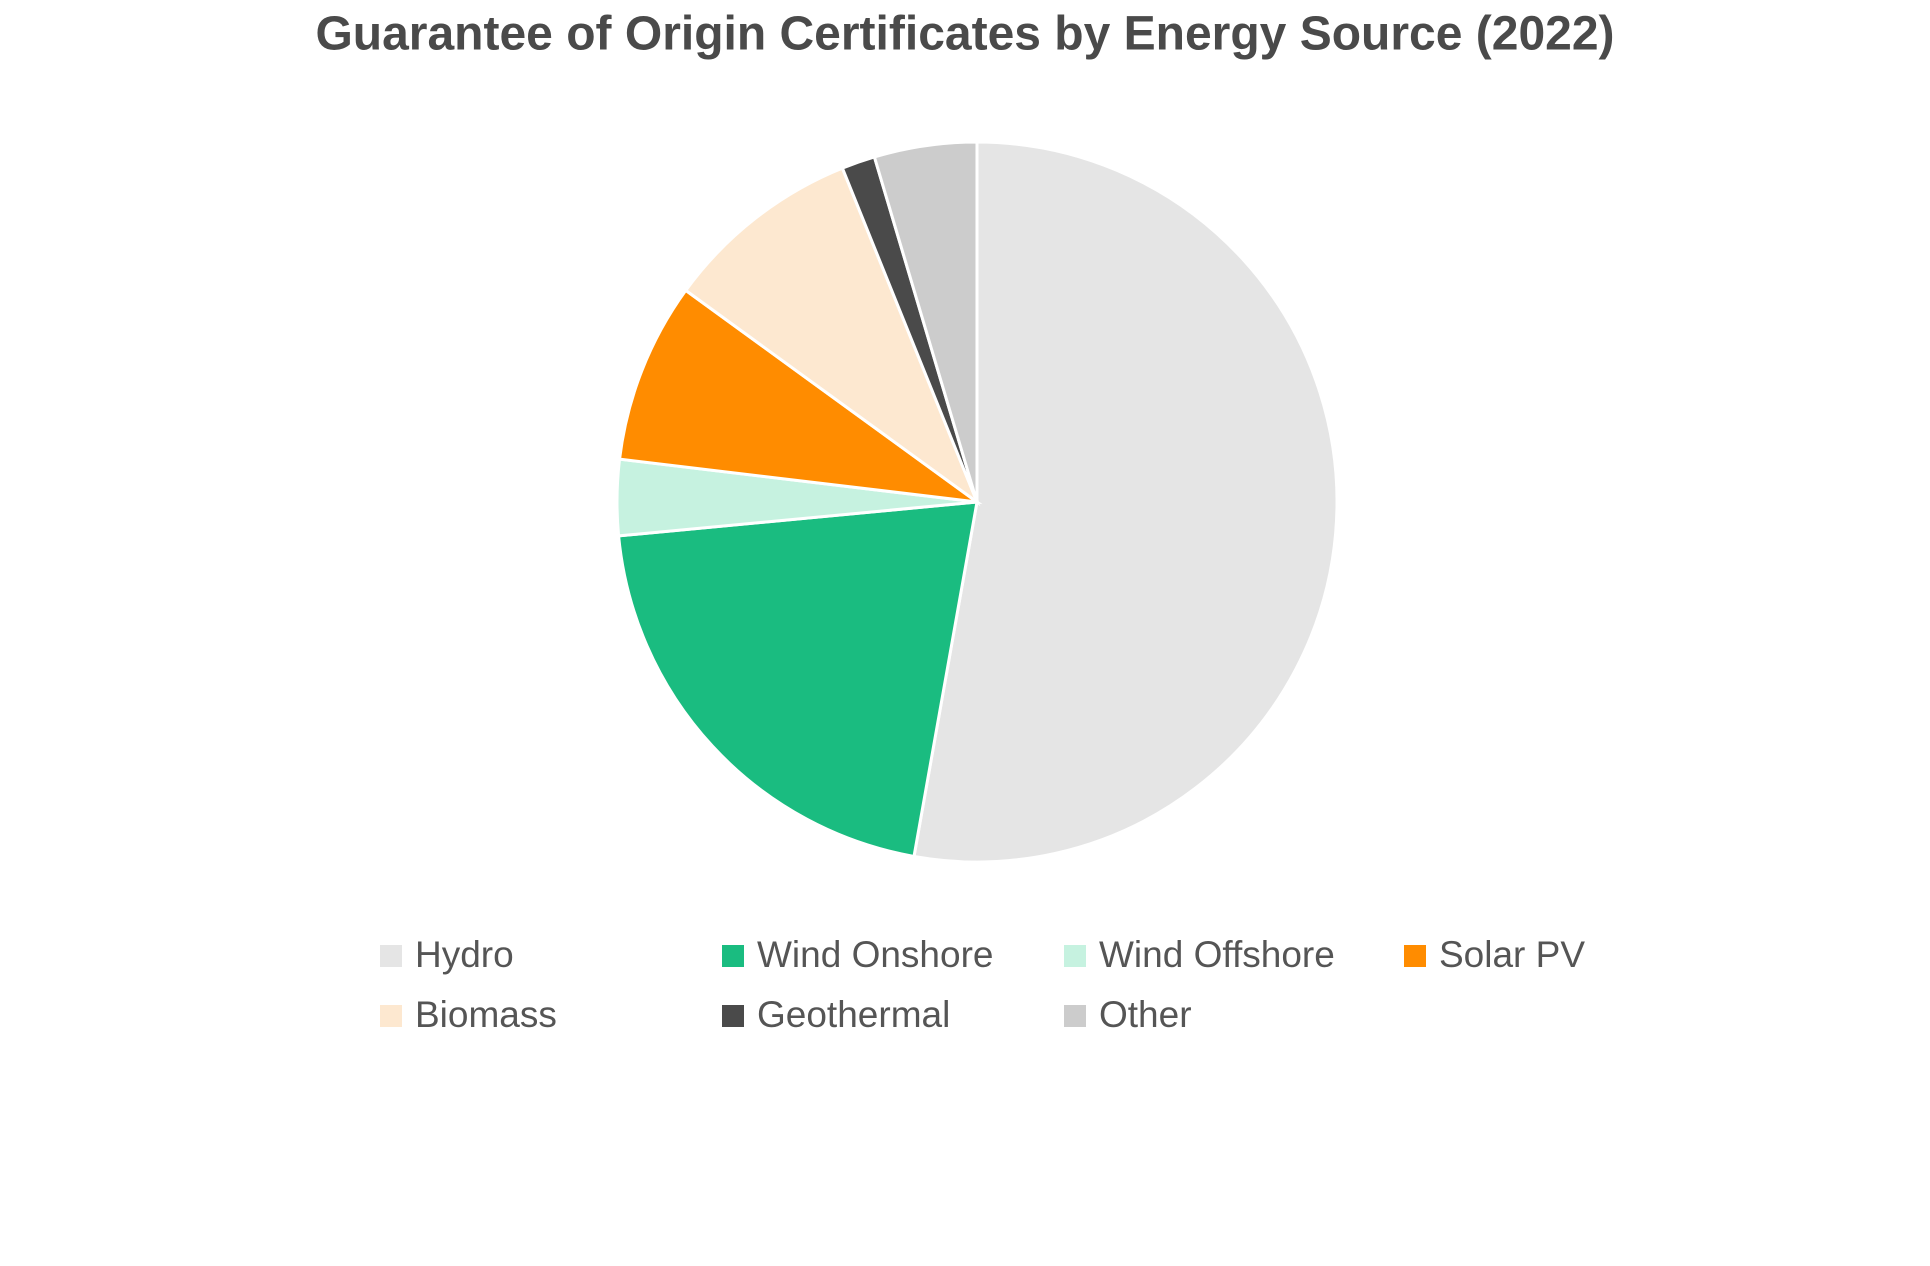 This screenshot has width=1930, height=1266. Describe the element at coordinates (1217, 954) in the screenshot. I see `legend-text: Wind Offshore` at that location.